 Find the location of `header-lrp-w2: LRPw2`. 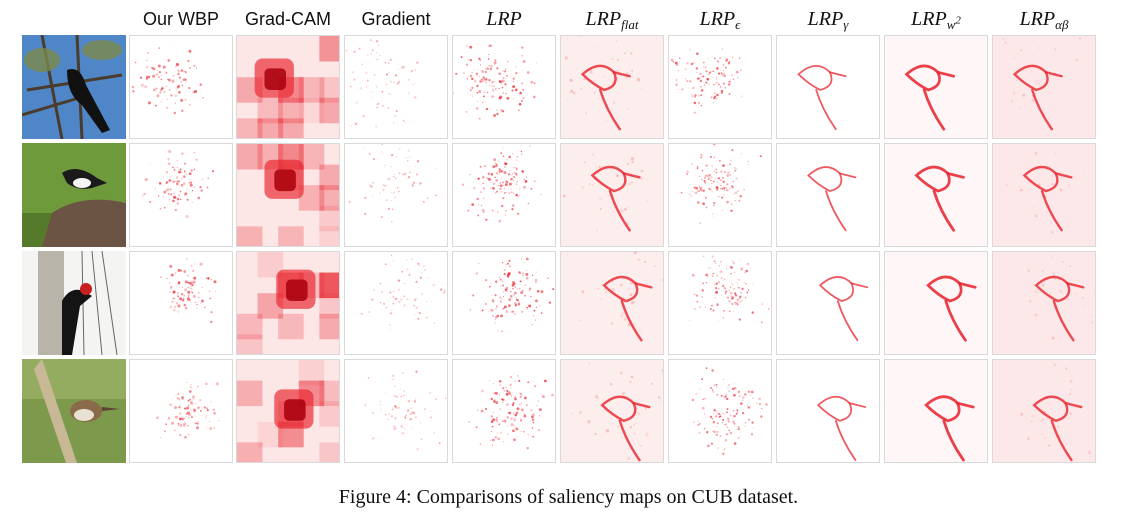

header-lrp-w2: LRPw2 is located at coordinates (936, 20).